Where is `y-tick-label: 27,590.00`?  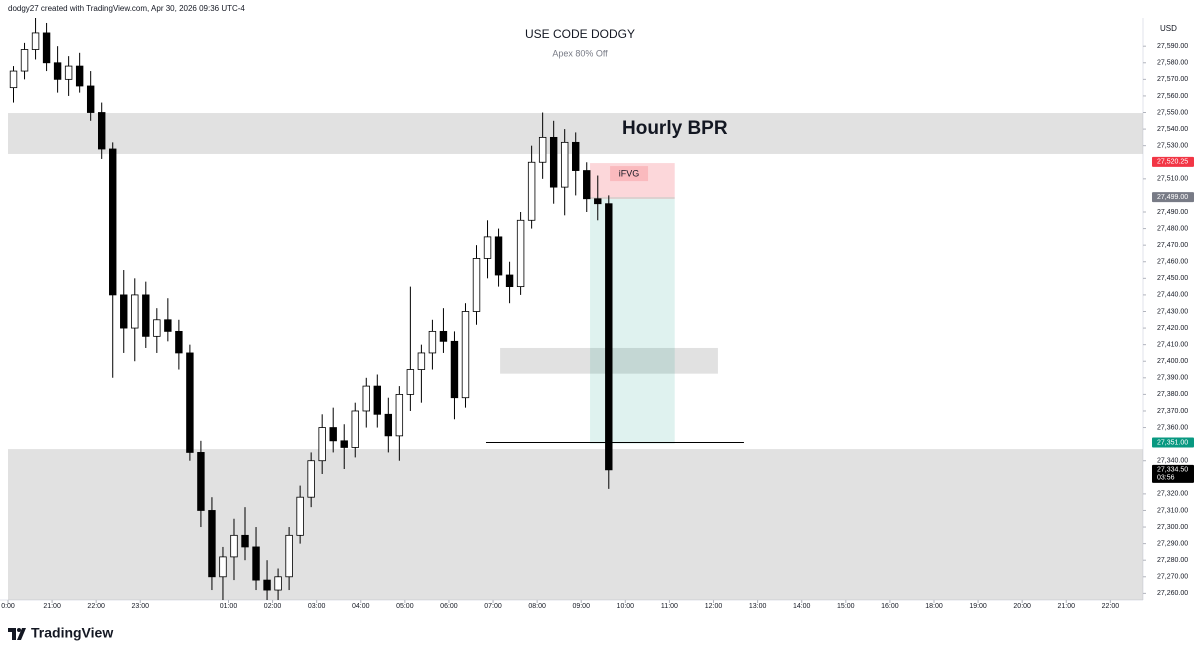
y-tick-label: 27,590.00 is located at coordinates (1172, 46).